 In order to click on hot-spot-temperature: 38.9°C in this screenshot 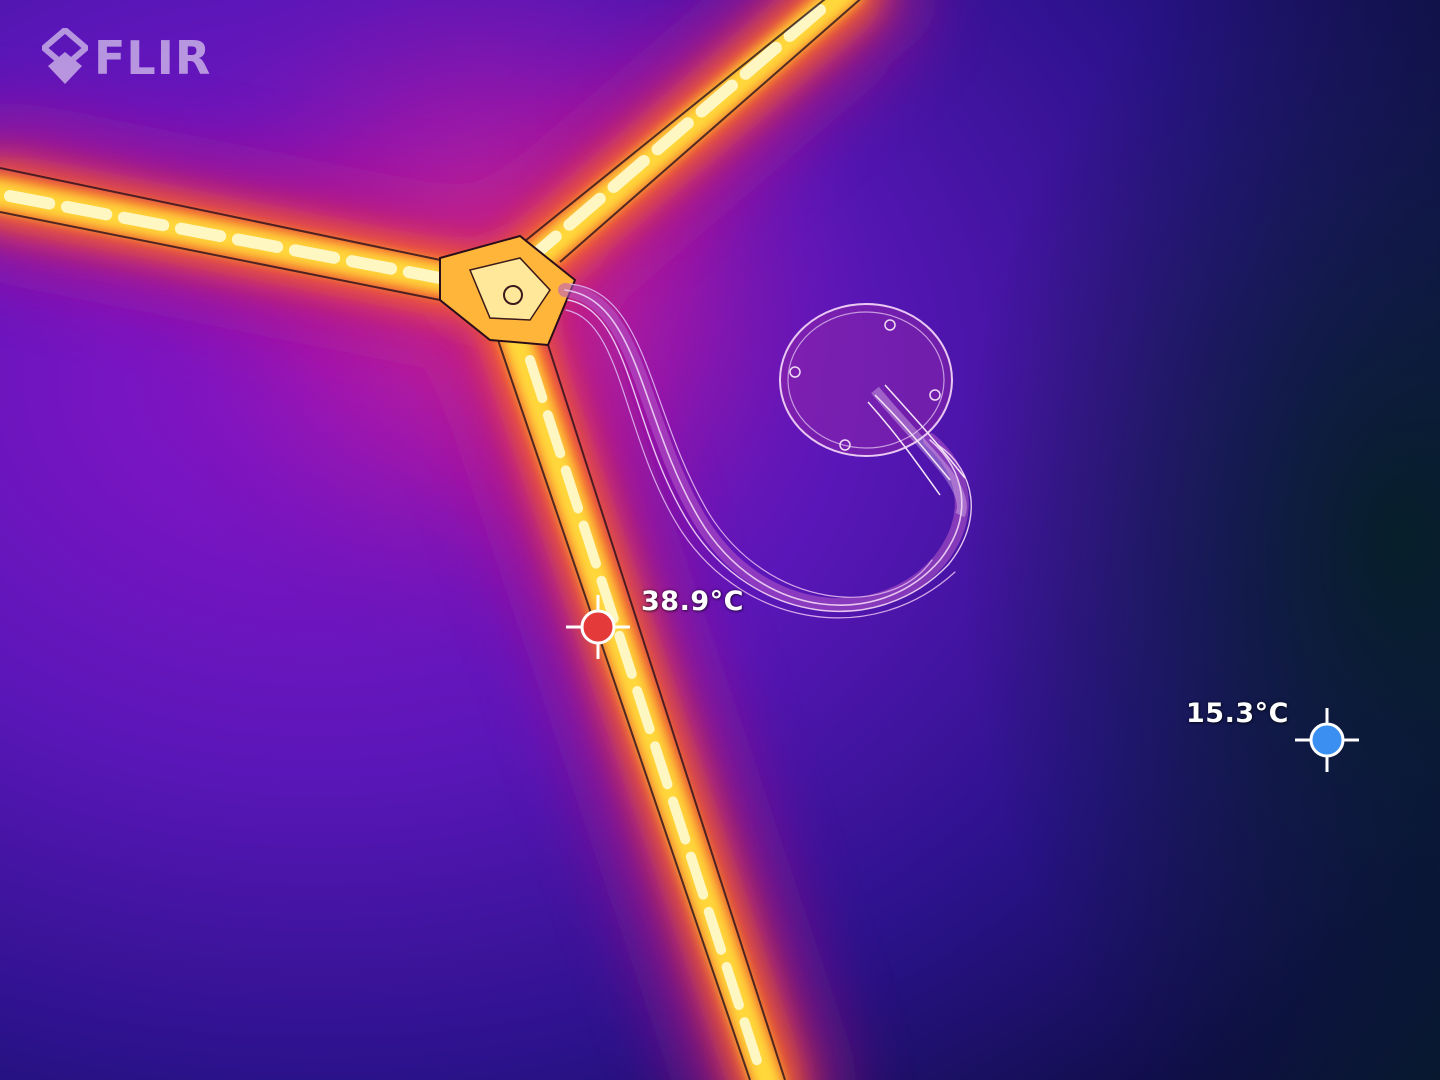, I will do `click(692, 601)`.